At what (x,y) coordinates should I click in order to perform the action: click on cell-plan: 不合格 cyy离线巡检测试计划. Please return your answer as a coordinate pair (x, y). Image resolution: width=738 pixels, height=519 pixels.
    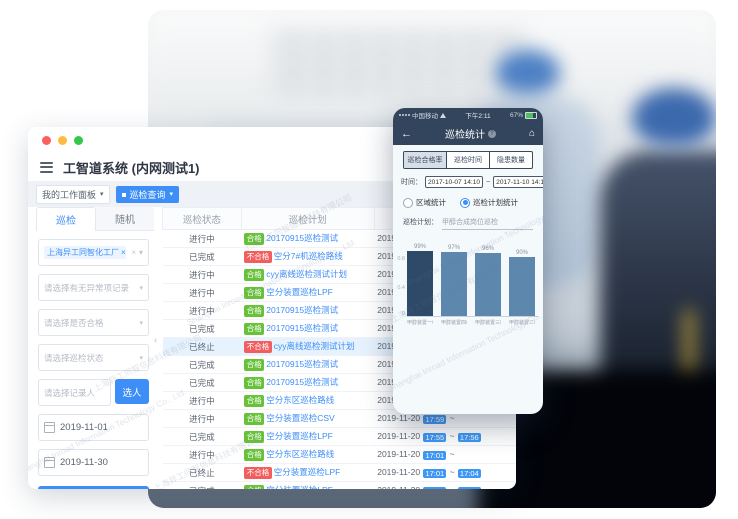
    Looking at the image, I should click on (308, 346).